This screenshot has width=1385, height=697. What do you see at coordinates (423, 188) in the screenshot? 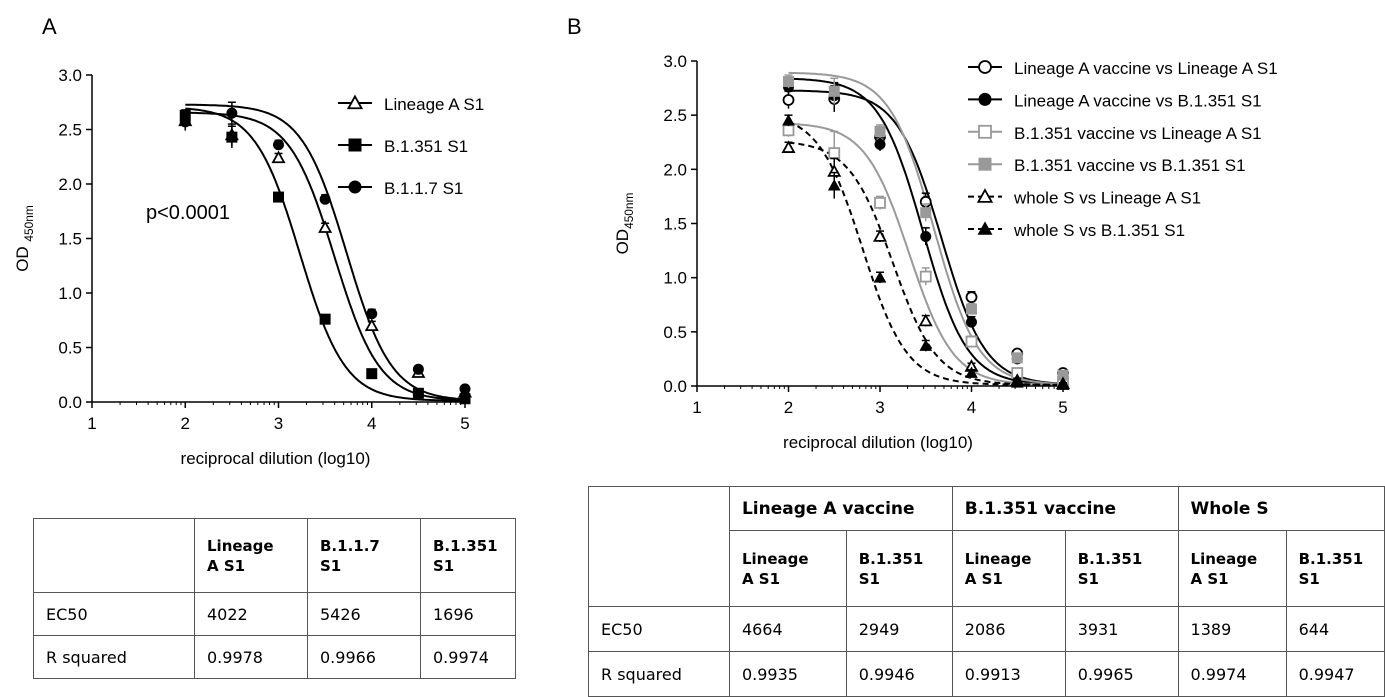
I see `legend-label: B.1.1.7 S1` at bounding box center [423, 188].